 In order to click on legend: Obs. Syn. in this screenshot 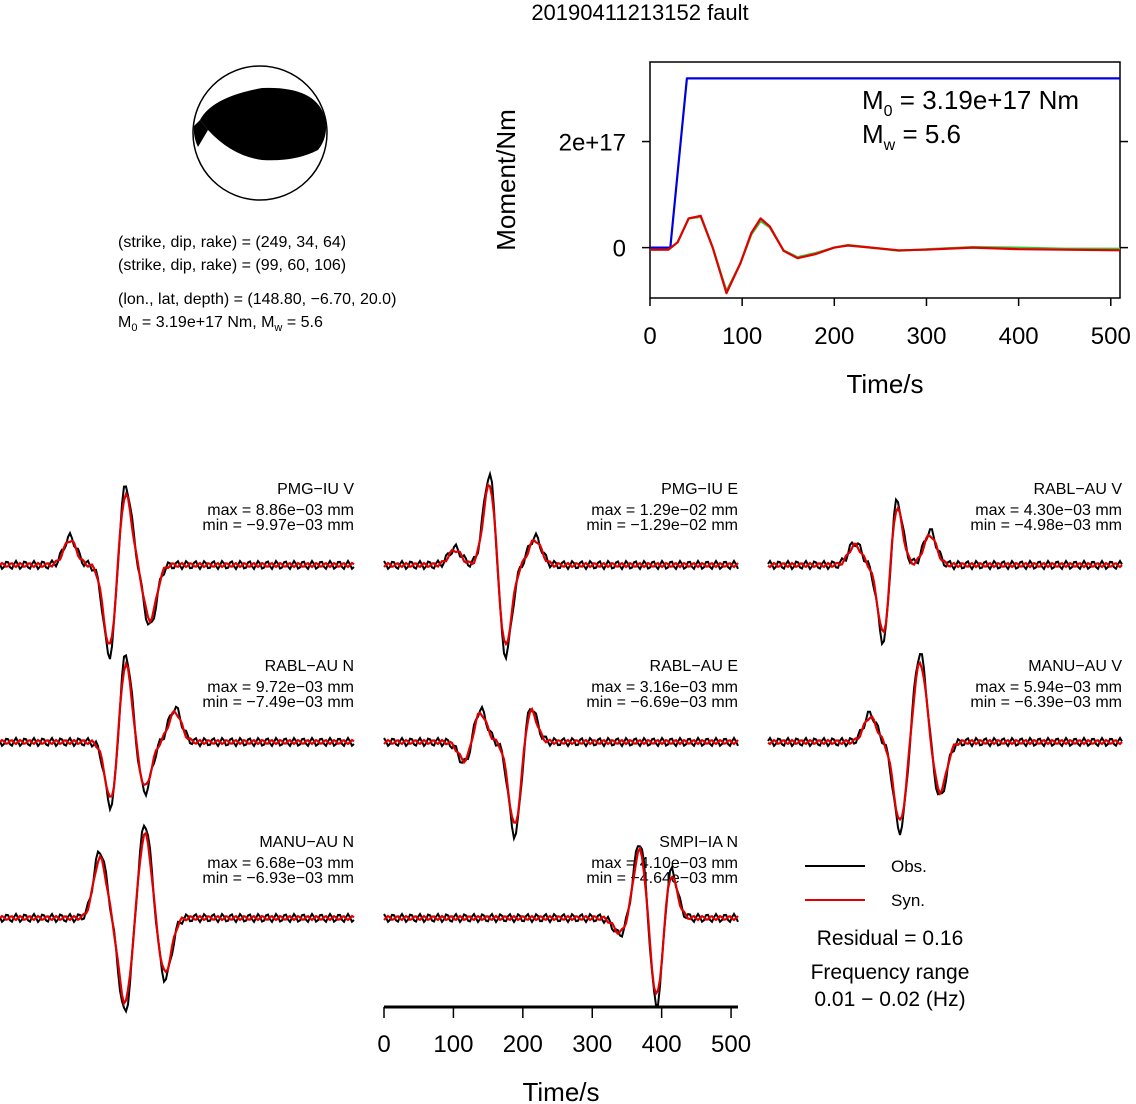, I will do `click(866, 883)`.